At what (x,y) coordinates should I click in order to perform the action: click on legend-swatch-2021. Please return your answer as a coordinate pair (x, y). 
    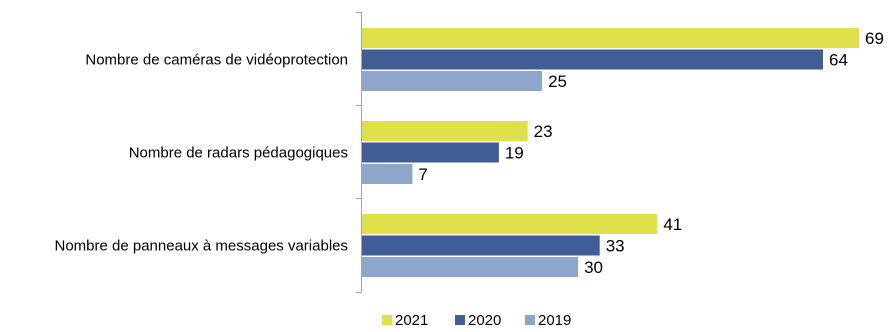
    Looking at the image, I should click on (387, 320).